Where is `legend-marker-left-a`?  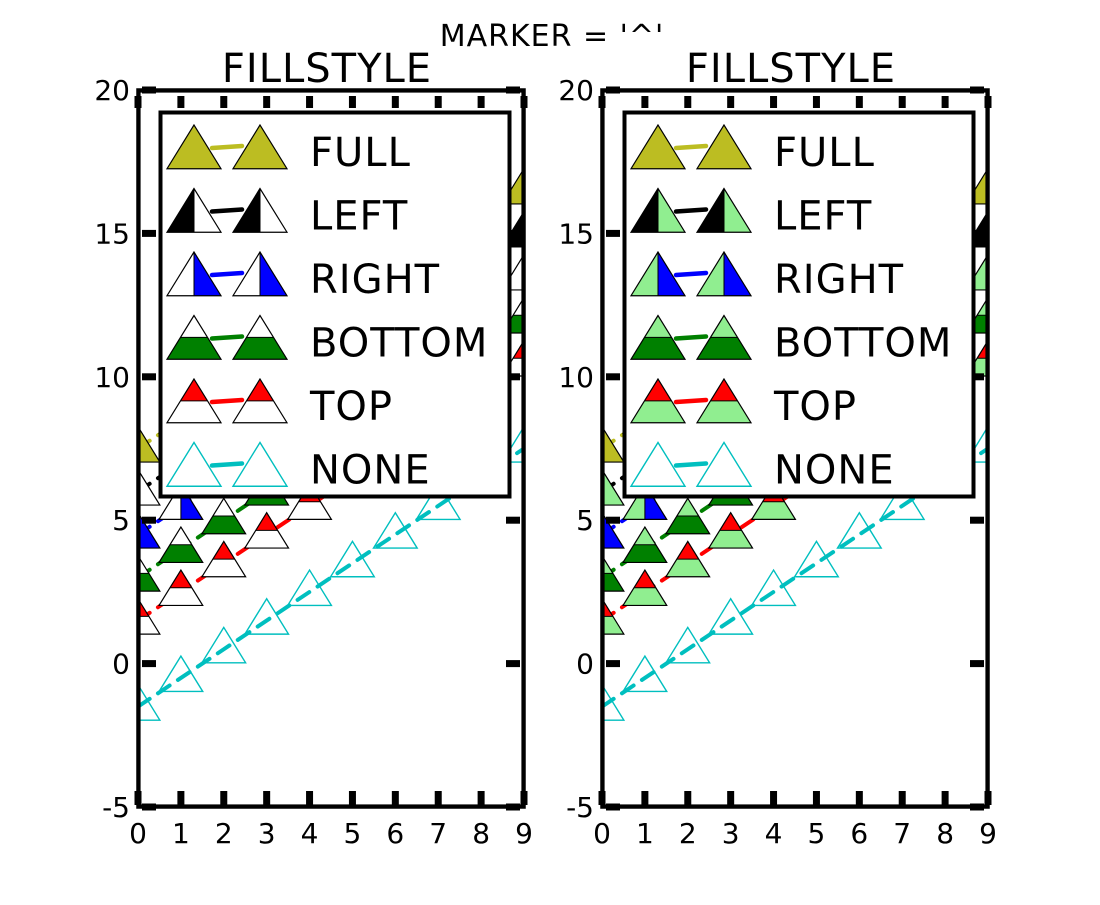 legend-marker-left-a is located at coordinates (194, 210).